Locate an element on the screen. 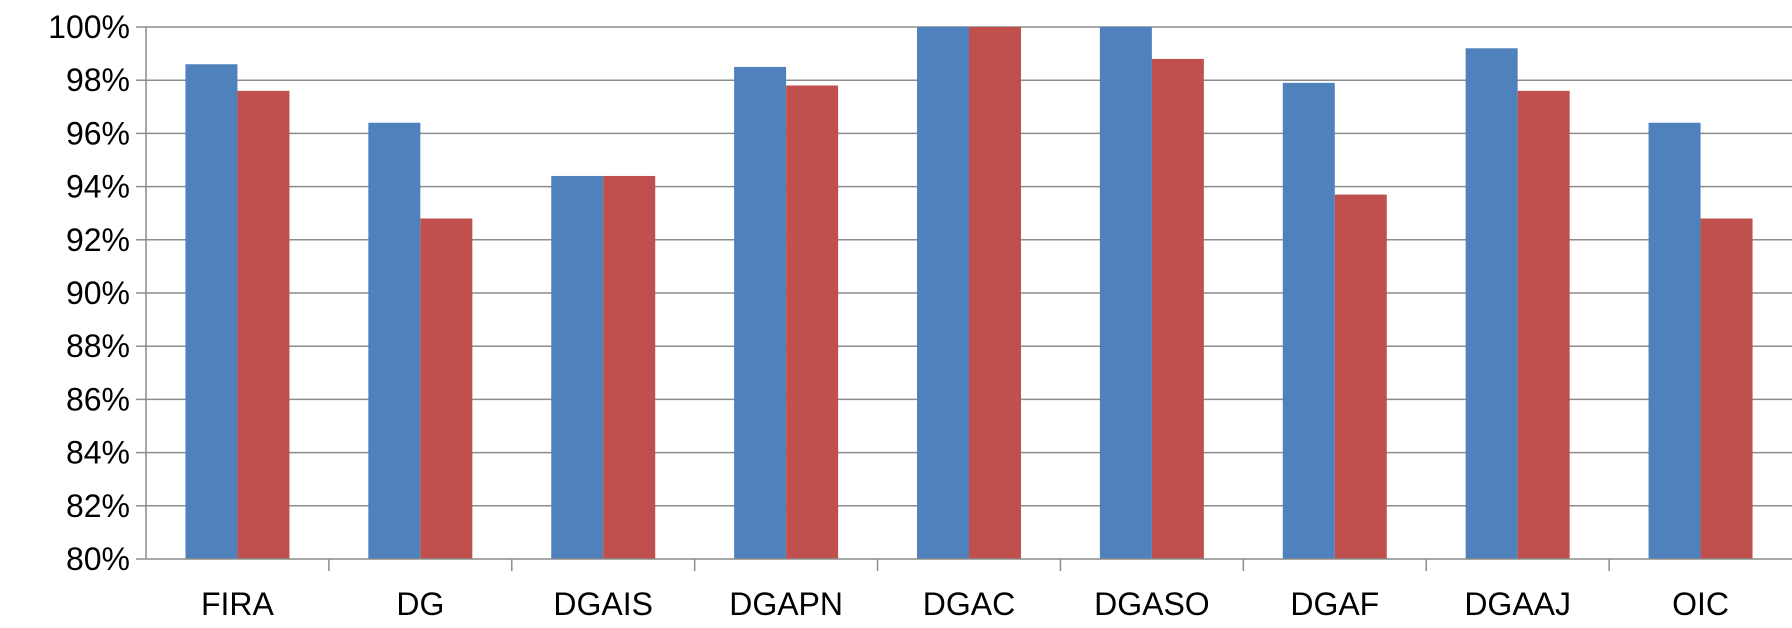 The width and height of the screenshot is (1792, 628). bar-series2-fira is located at coordinates (263, 324).